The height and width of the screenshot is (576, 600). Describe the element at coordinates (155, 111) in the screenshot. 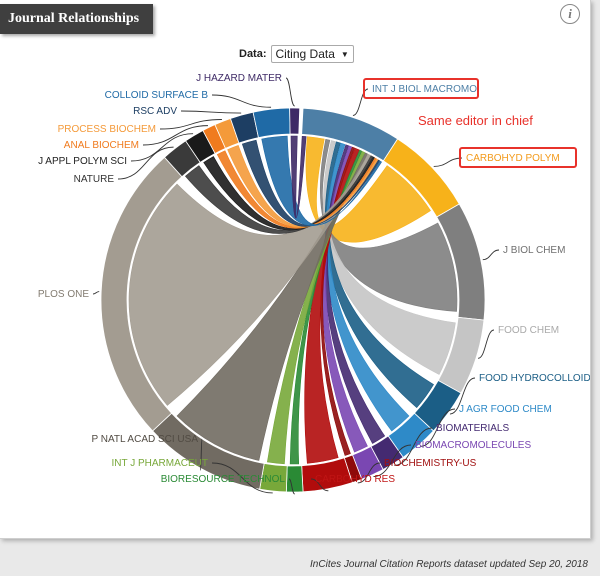

I see `label-rsc-adv: RSC ADV` at that location.